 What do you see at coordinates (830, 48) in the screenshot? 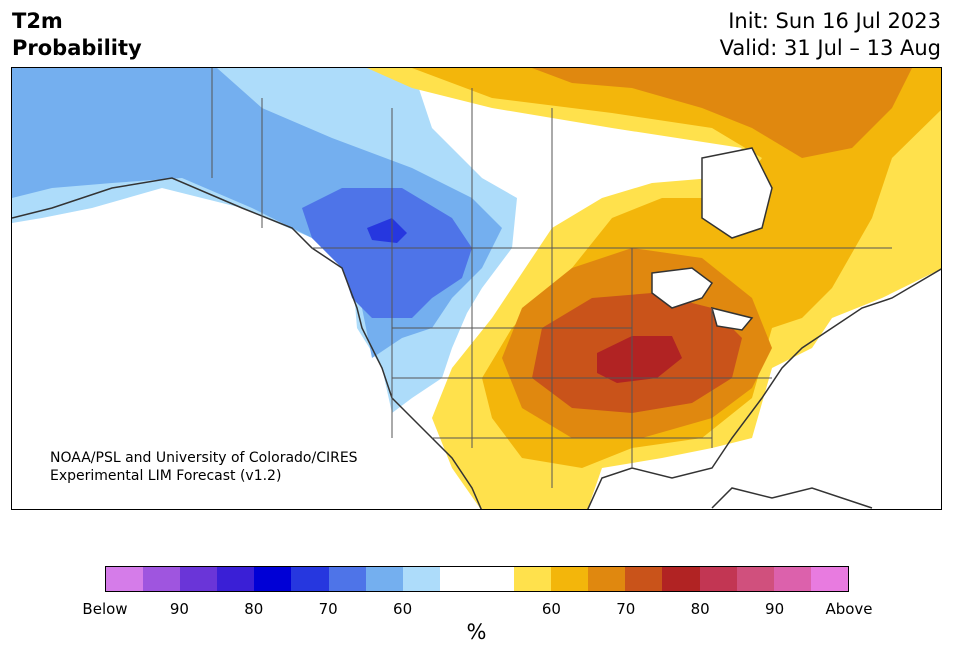
I see `valid-dates: Valid: 31 Jul – 13 Aug` at bounding box center [830, 48].